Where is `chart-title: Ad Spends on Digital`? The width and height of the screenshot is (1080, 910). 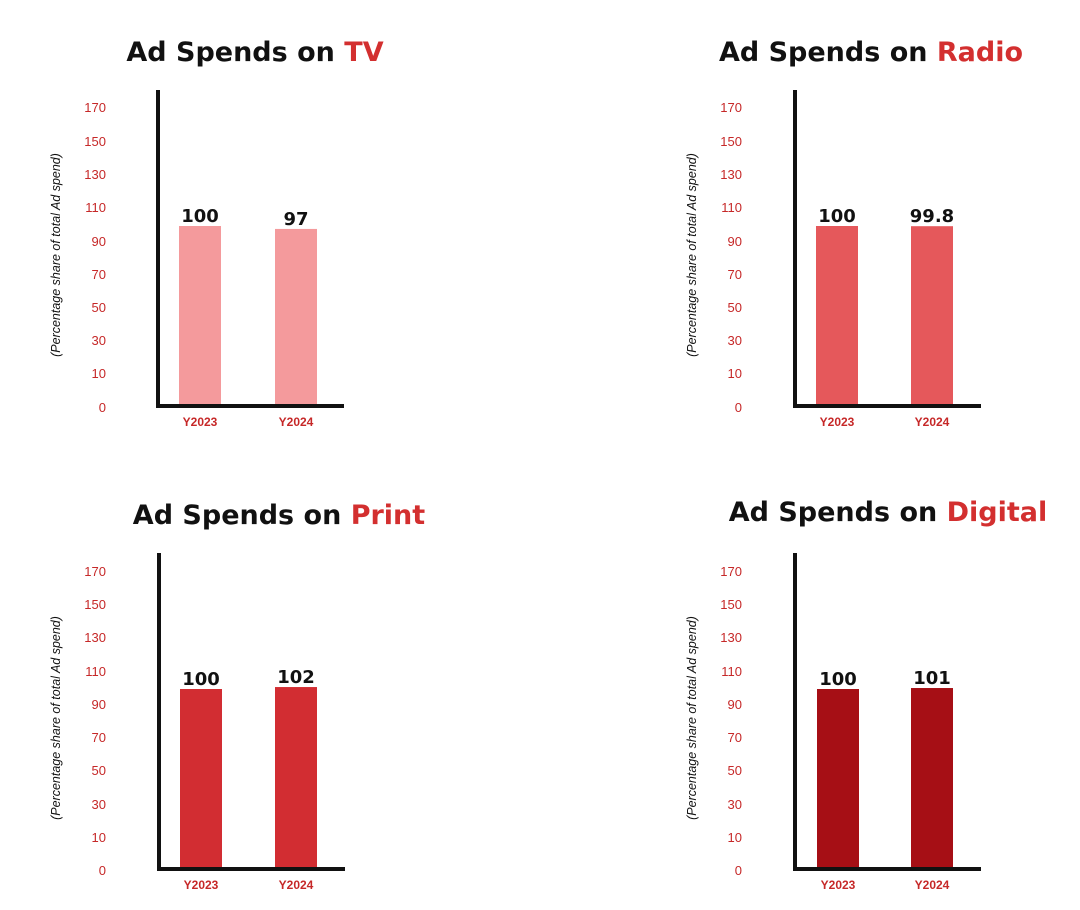 chart-title: Ad Spends on Digital is located at coordinates (888, 512).